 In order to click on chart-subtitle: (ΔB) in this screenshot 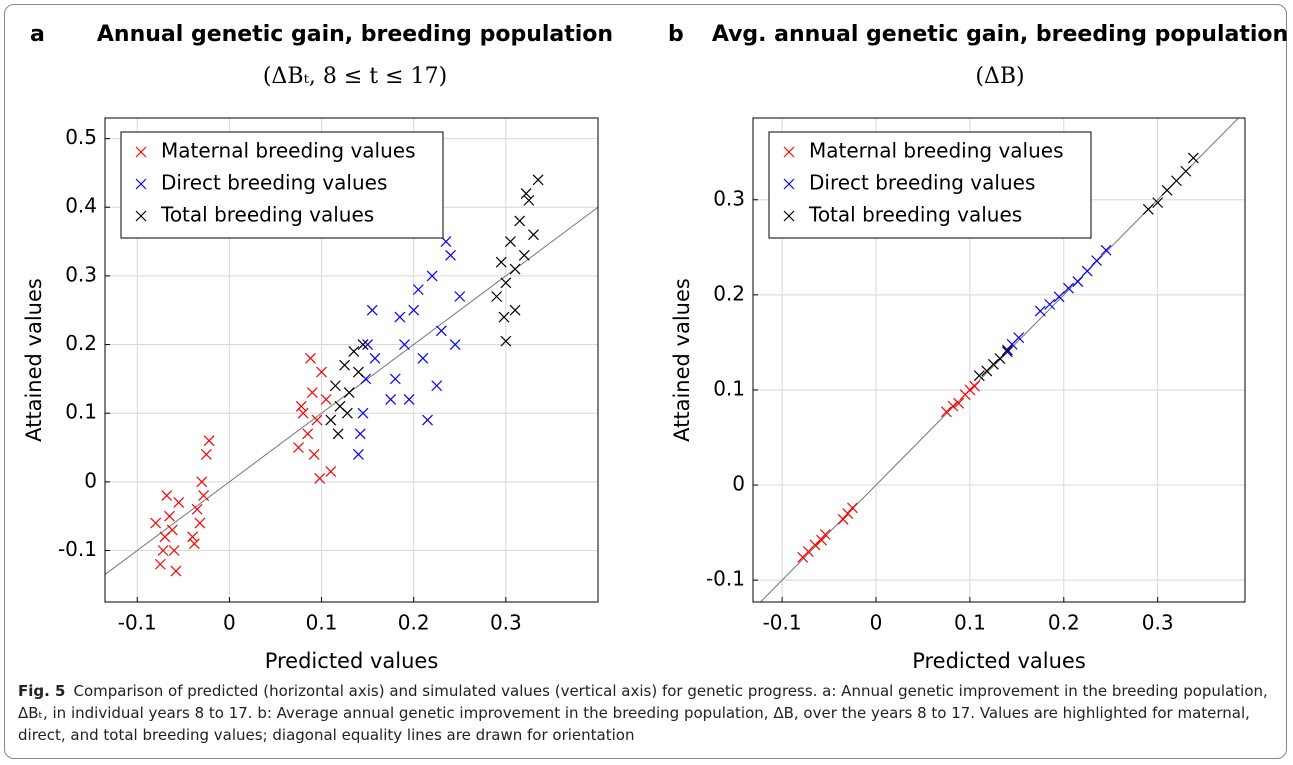, I will do `click(999, 76)`.